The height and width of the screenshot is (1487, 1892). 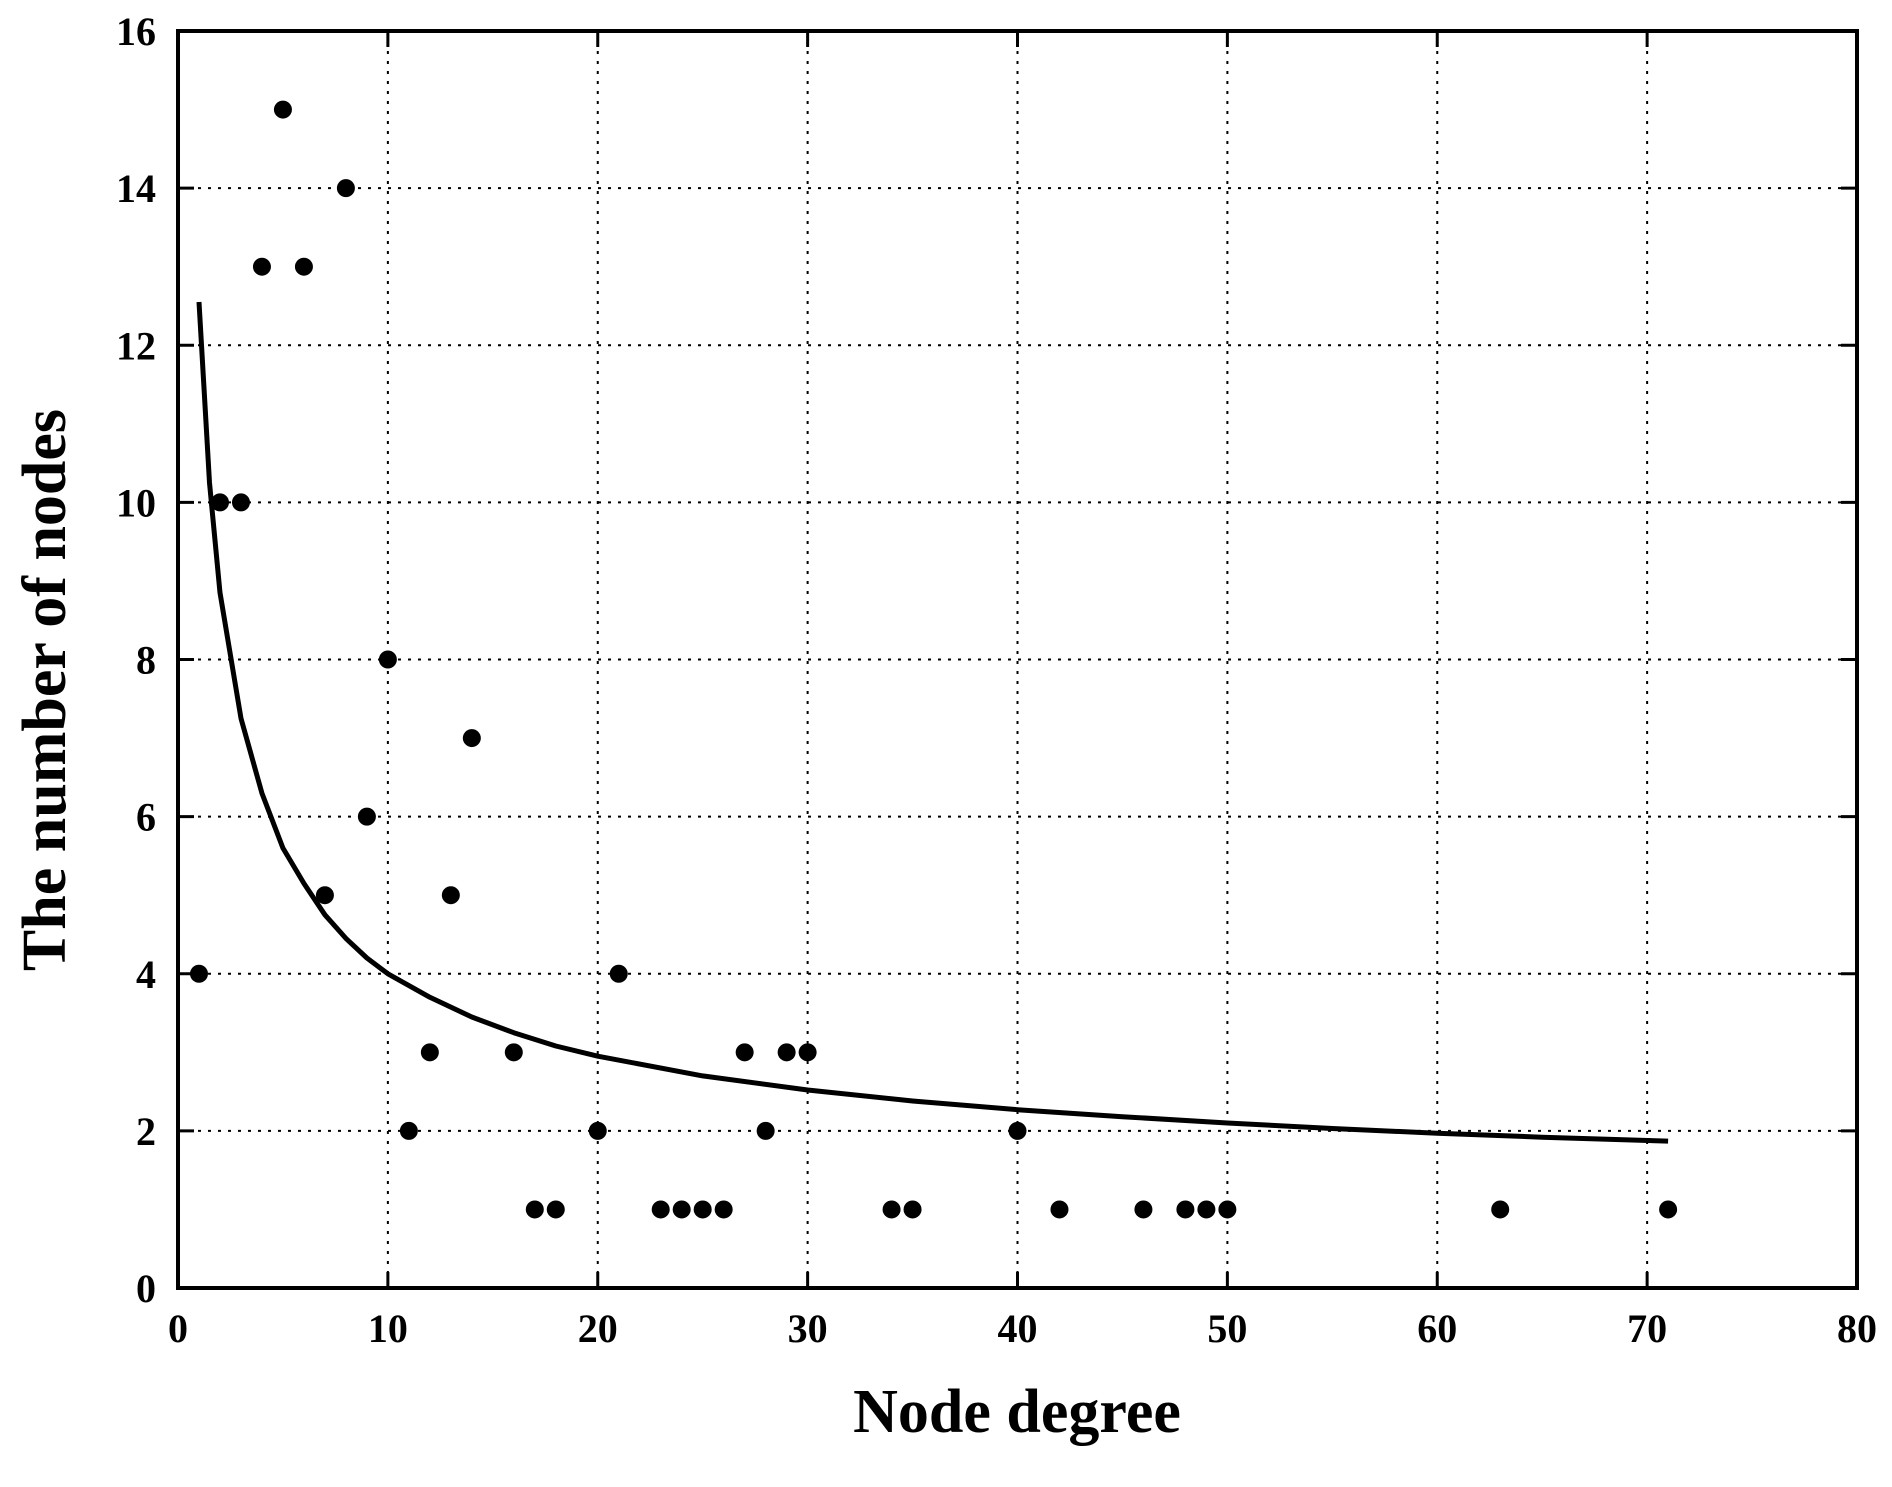 What do you see at coordinates (808, 1328) in the screenshot?
I see `x-tick-label: 30` at bounding box center [808, 1328].